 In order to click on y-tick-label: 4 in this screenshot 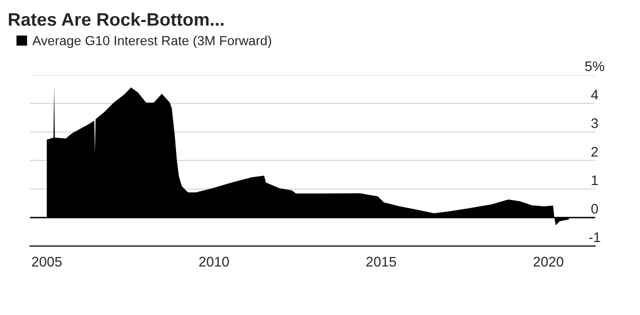, I will do `click(594, 95)`.